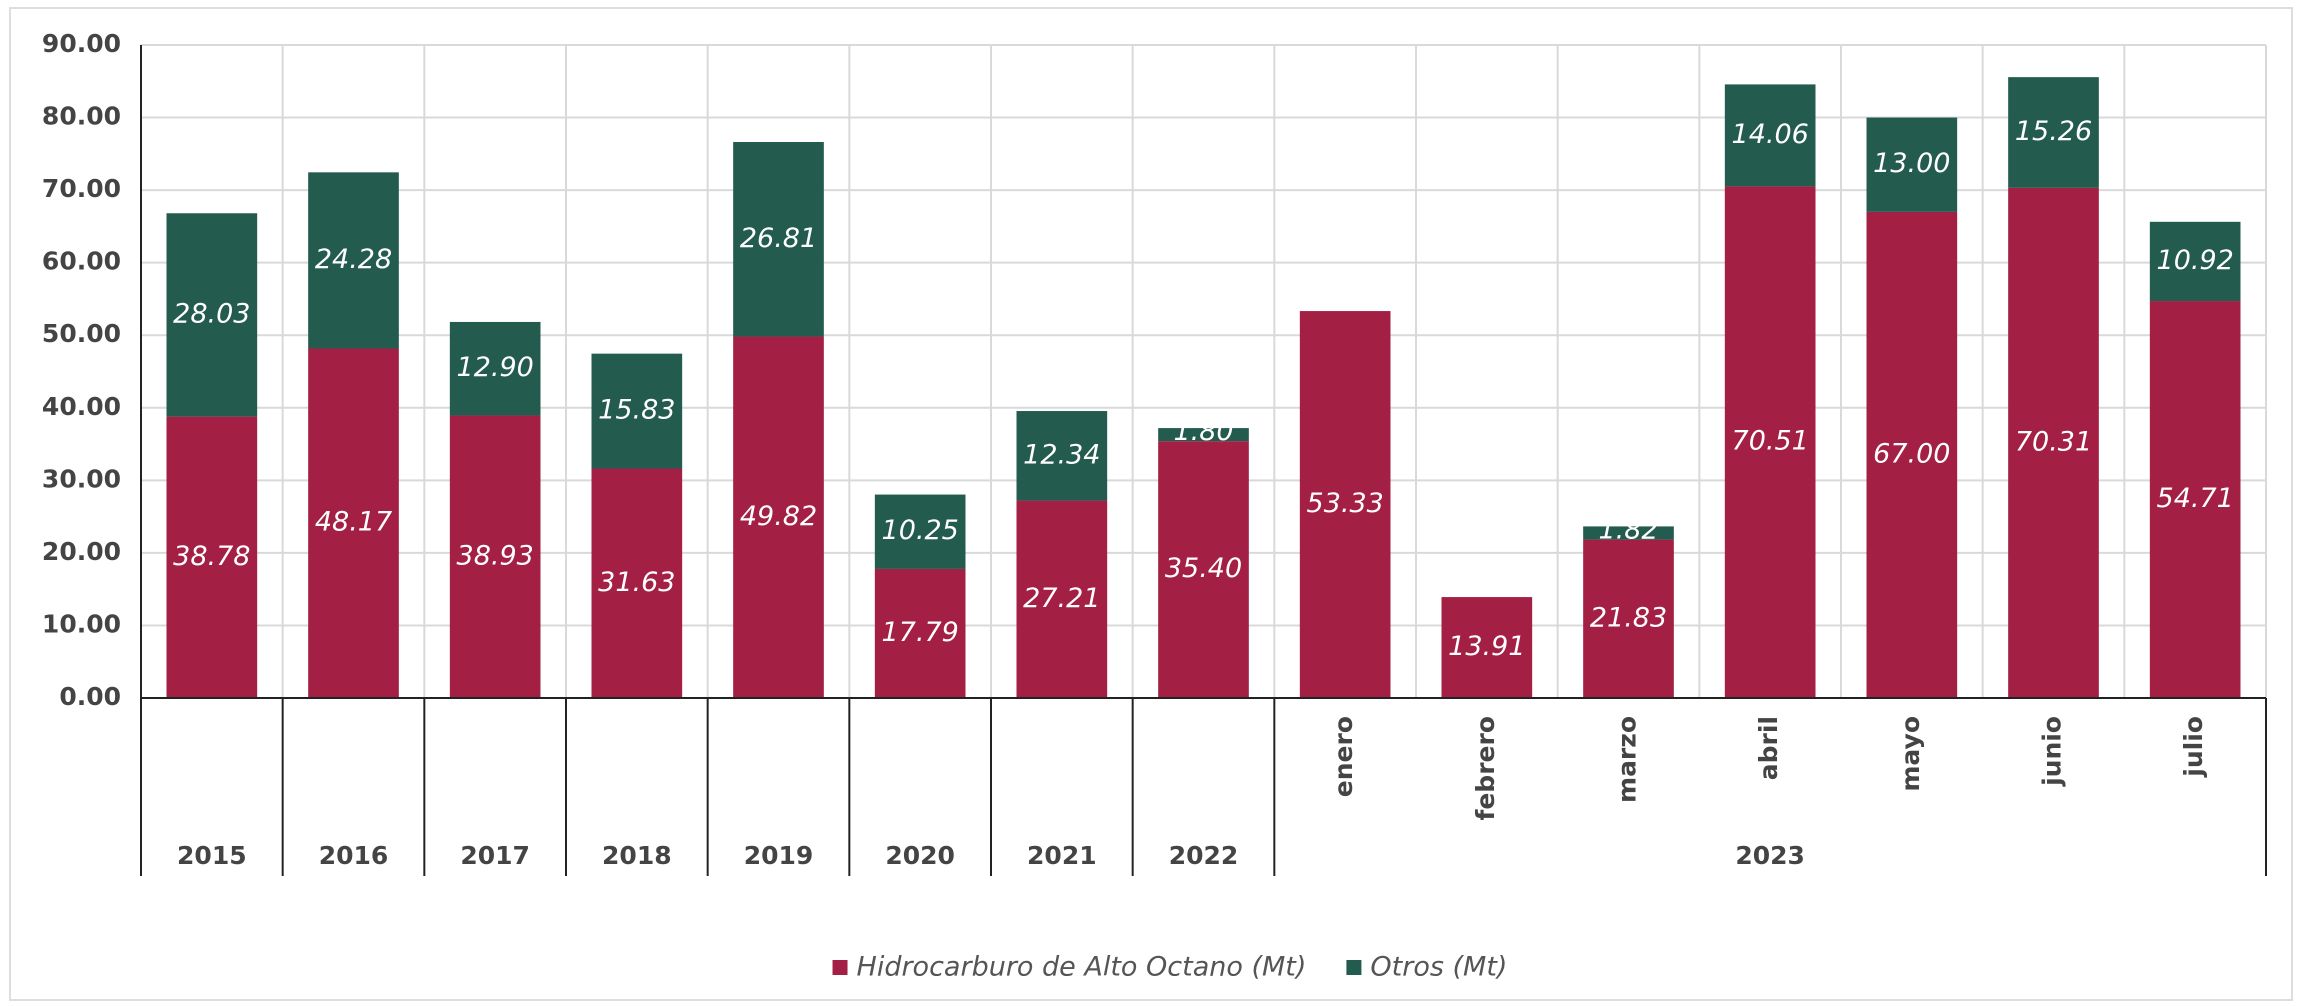 Image resolution: width=2300 pixels, height=1006 pixels. Describe the element at coordinates (1438, 967) in the screenshot. I see `legend-label: Otros (Mt)` at that location.